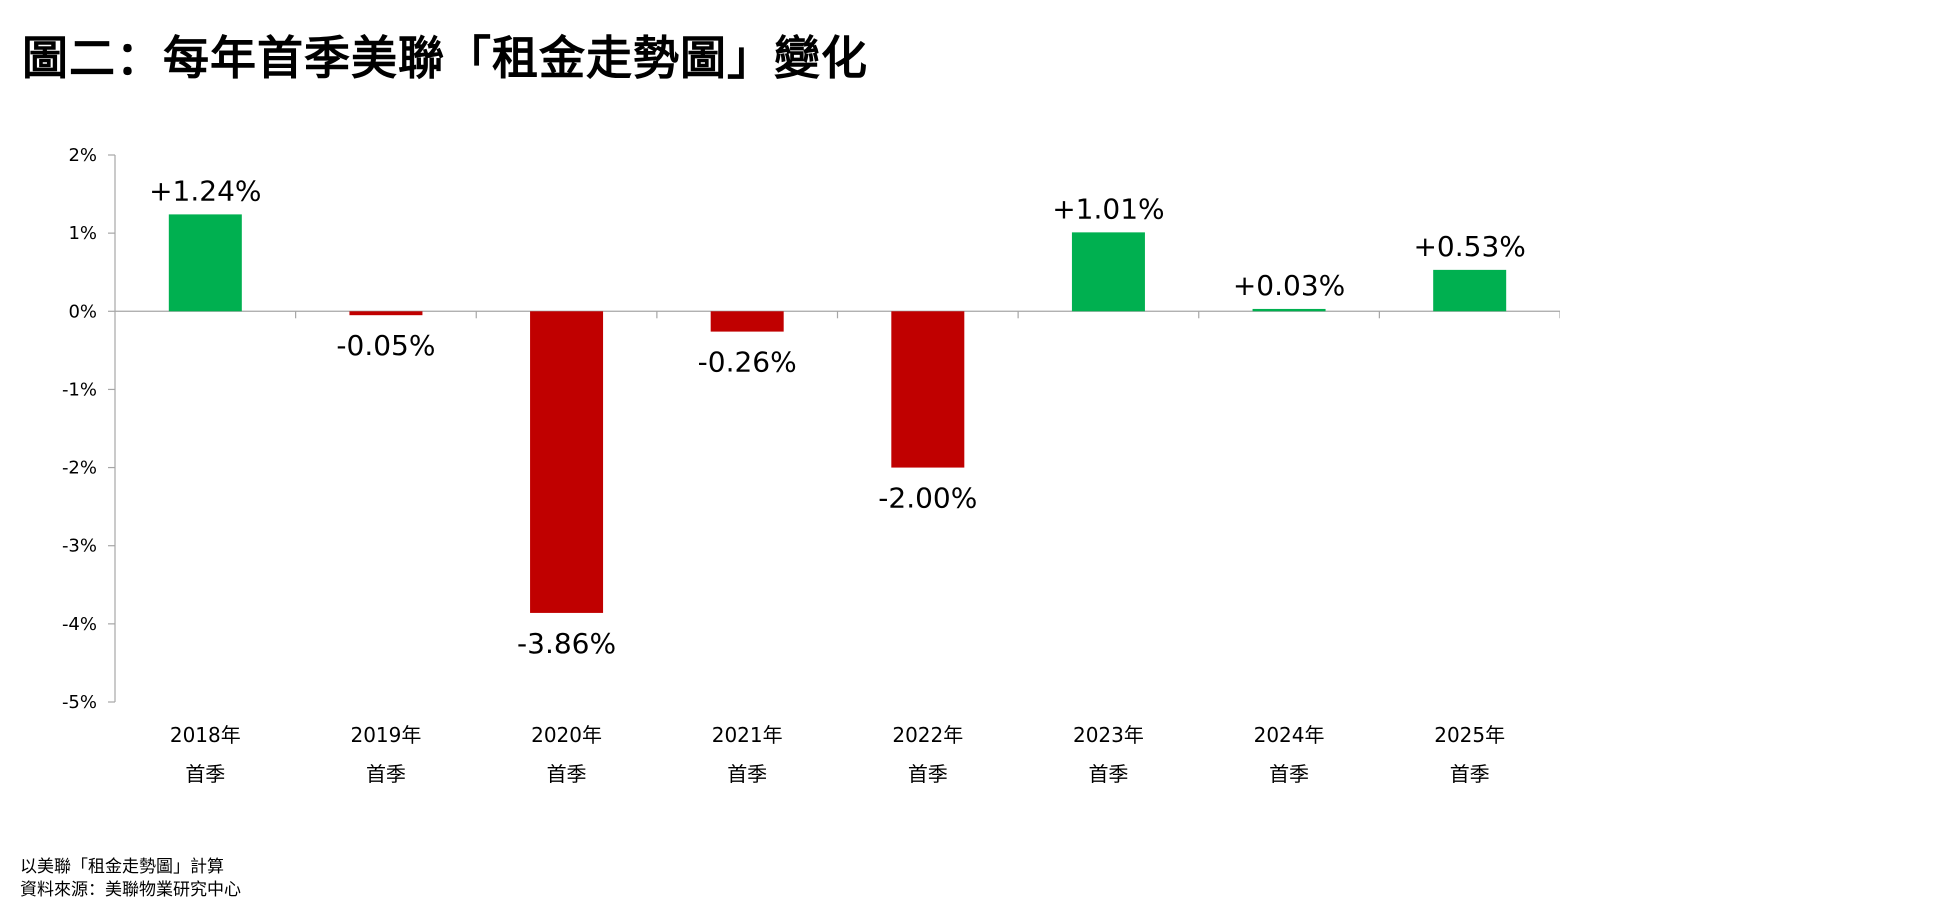 The height and width of the screenshot is (920, 1954). Describe the element at coordinates (79, 702) in the screenshot. I see `y-tick-label: -5%` at that location.